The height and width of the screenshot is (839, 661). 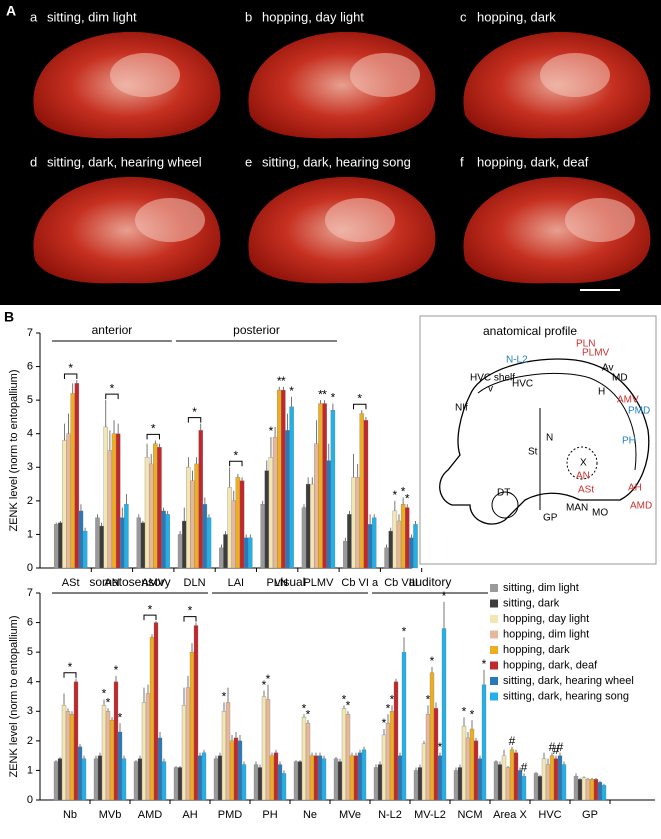 I want to click on legend-label: hopping, dark, so click(x=536, y=650).